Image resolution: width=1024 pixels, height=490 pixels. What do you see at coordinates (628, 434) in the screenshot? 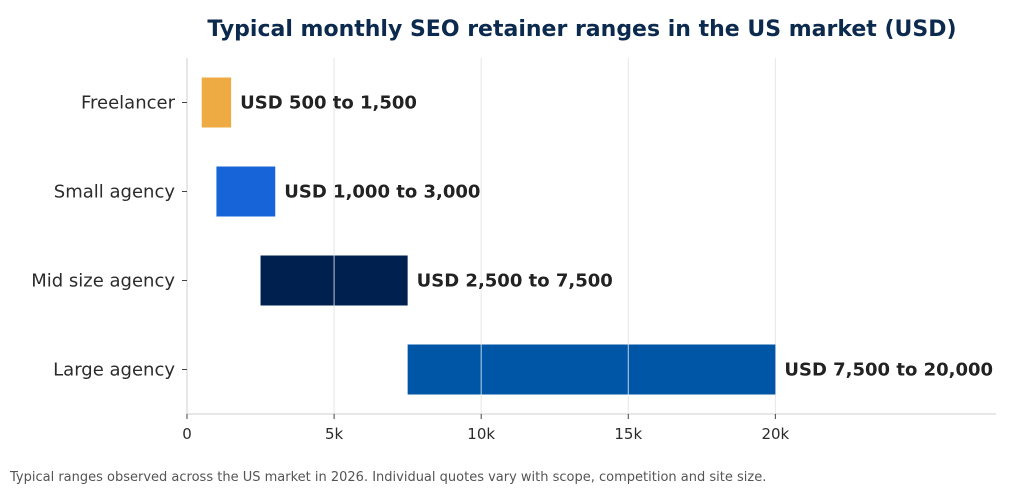
I see `x-tick-label-3: 15k` at bounding box center [628, 434].